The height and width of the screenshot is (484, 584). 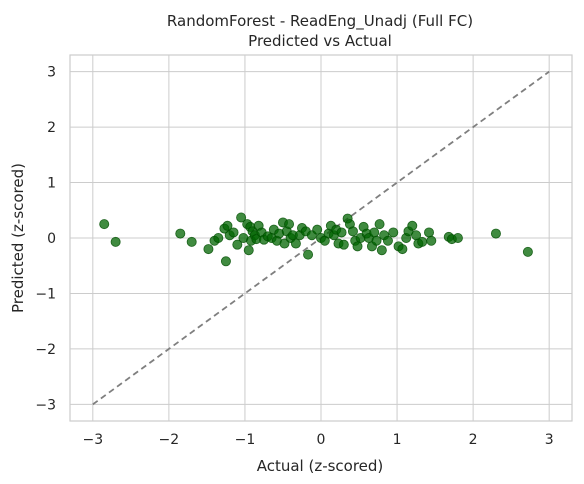 I want to click on y-tick-label: −1, so click(x=45, y=294).